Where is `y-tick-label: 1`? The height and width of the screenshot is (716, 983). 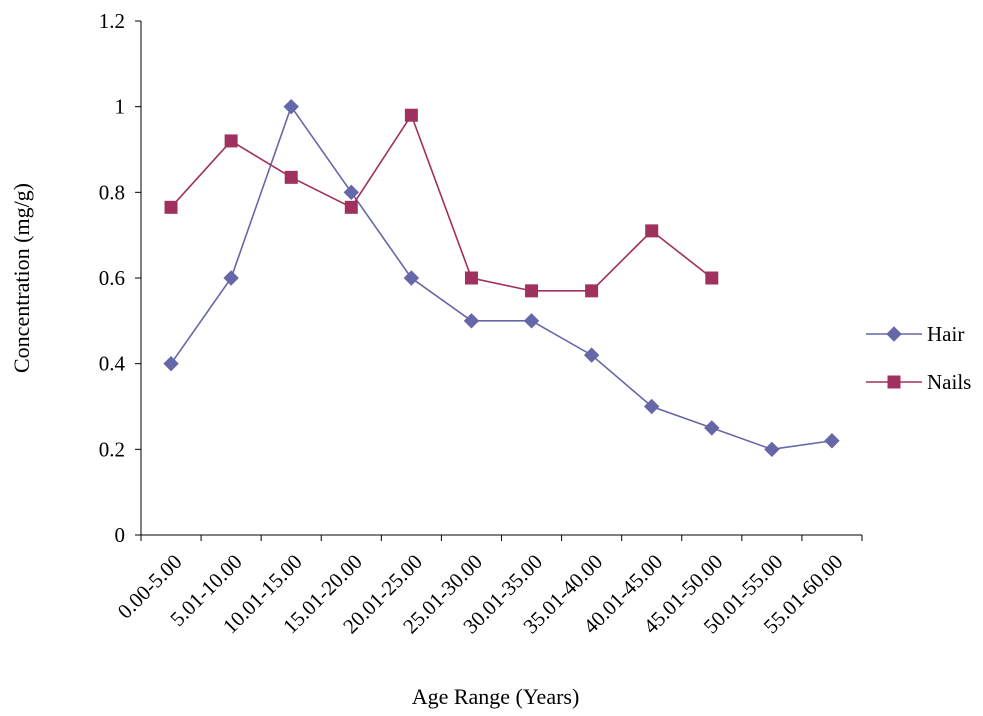
y-tick-label: 1 is located at coordinates (120, 107).